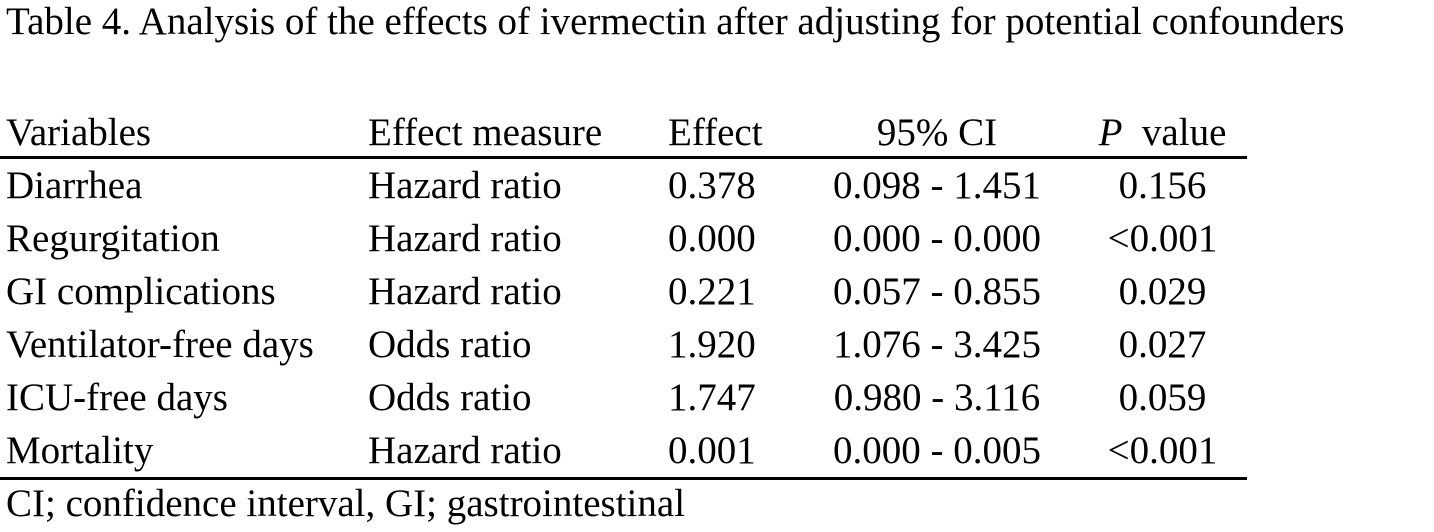 This screenshot has width=1434, height=532. What do you see at coordinates (712, 397) in the screenshot?
I see `cell-effect: 1.747` at bounding box center [712, 397].